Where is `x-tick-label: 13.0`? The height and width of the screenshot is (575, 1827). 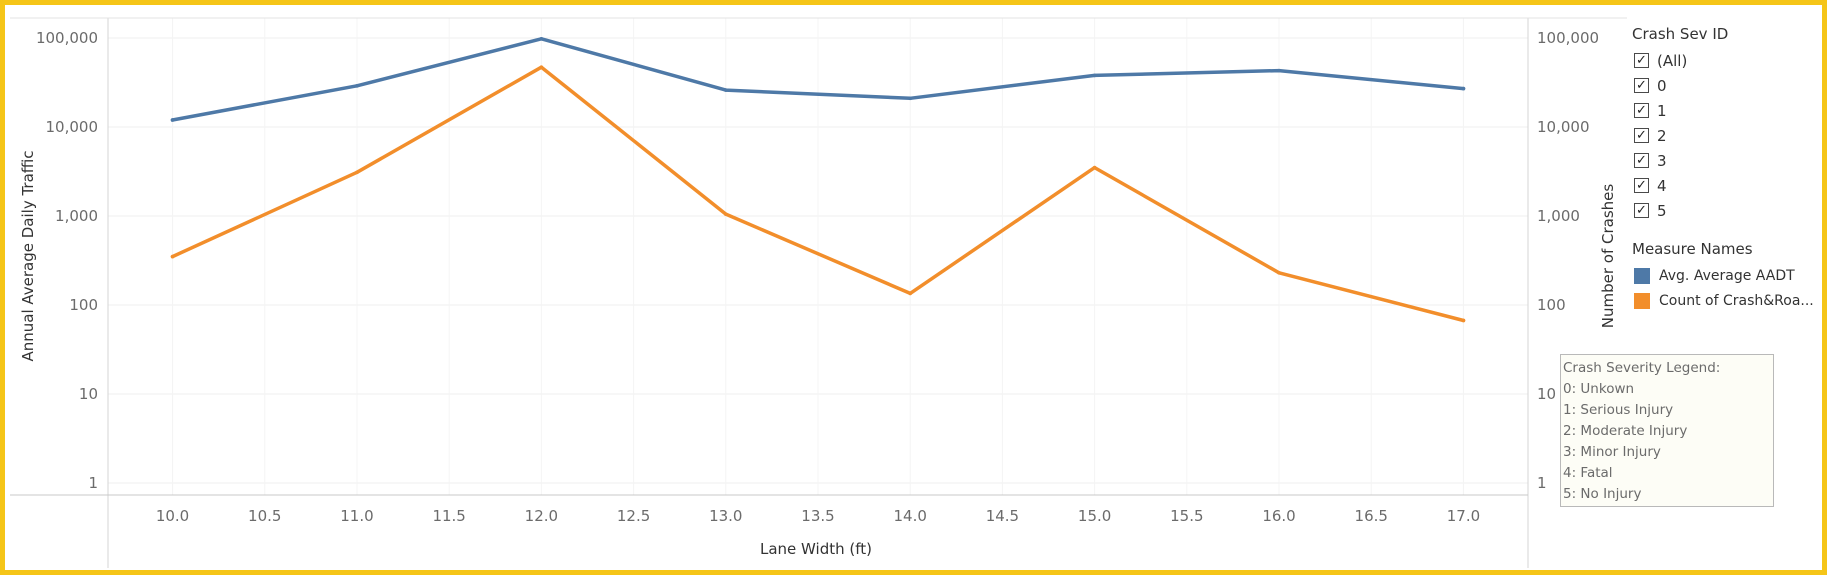
x-tick-label: 13.0 is located at coordinates (725, 516).